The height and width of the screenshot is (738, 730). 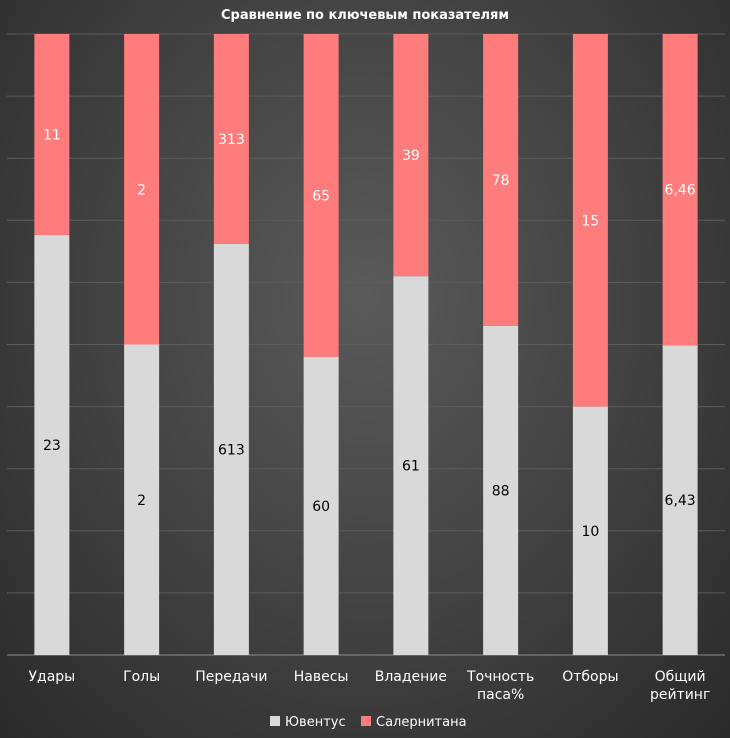 I want to click on data-label-salernitana: 65, so click(x=321, y=196).